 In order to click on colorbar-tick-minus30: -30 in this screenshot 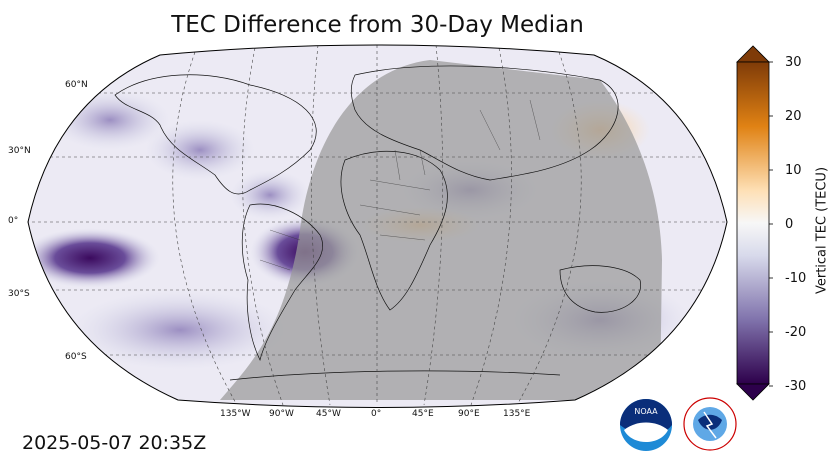, I will do `click(796, 386)`.